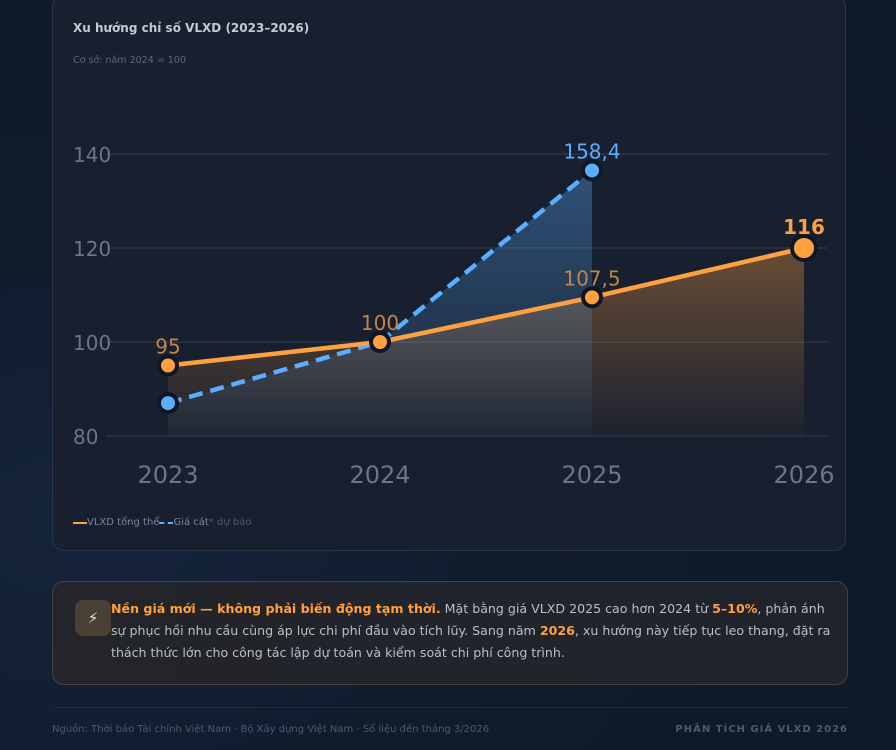  Describe the element at coordinates (761, 729) in the screenshot. I see `footer-brand: PHÂN TÍCH GIÁ VLXD 2026` at that location.